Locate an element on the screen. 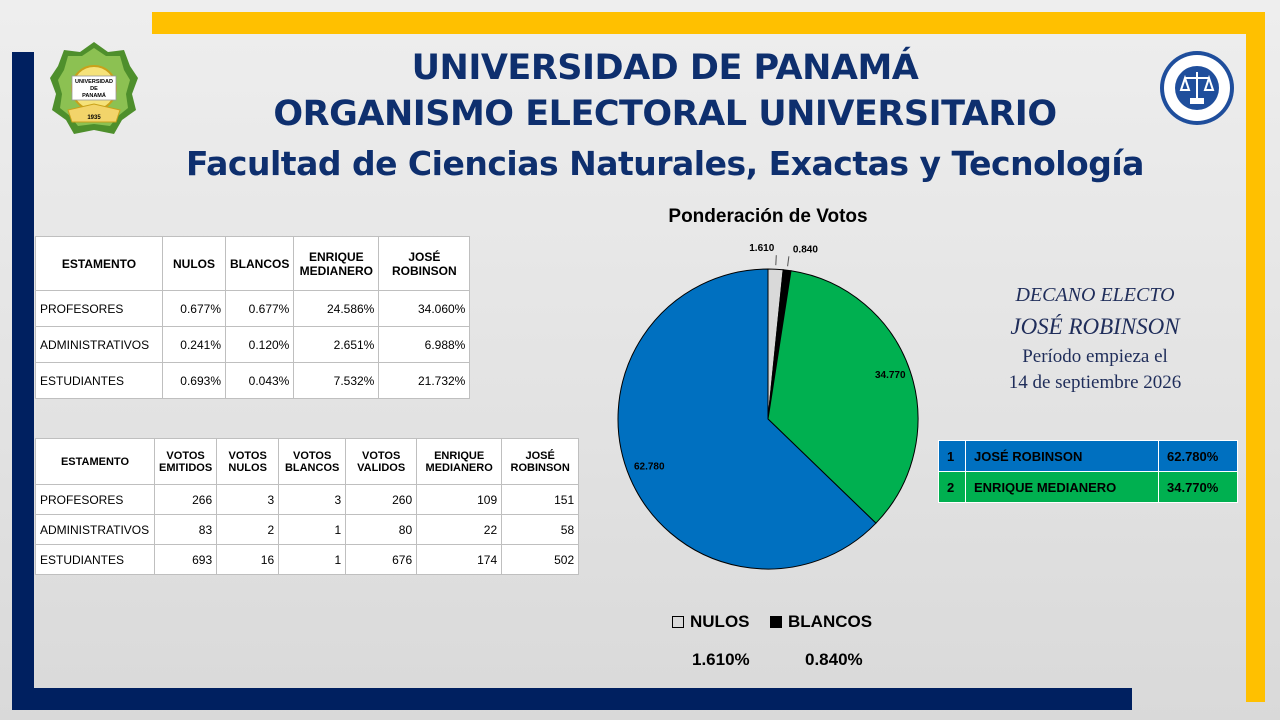 The height and width of the screenshot is (720, 1280). pie-label-blancos: 0.840 is located at coordinates (805, 249).